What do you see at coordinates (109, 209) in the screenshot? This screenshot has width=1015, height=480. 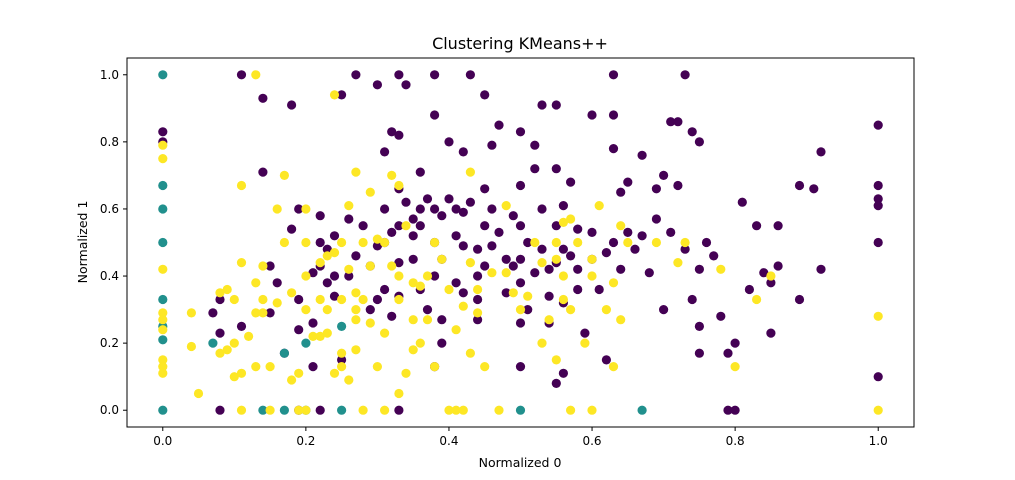 I see `y-tick-label: 0.6` at bounding box center [109, 209].